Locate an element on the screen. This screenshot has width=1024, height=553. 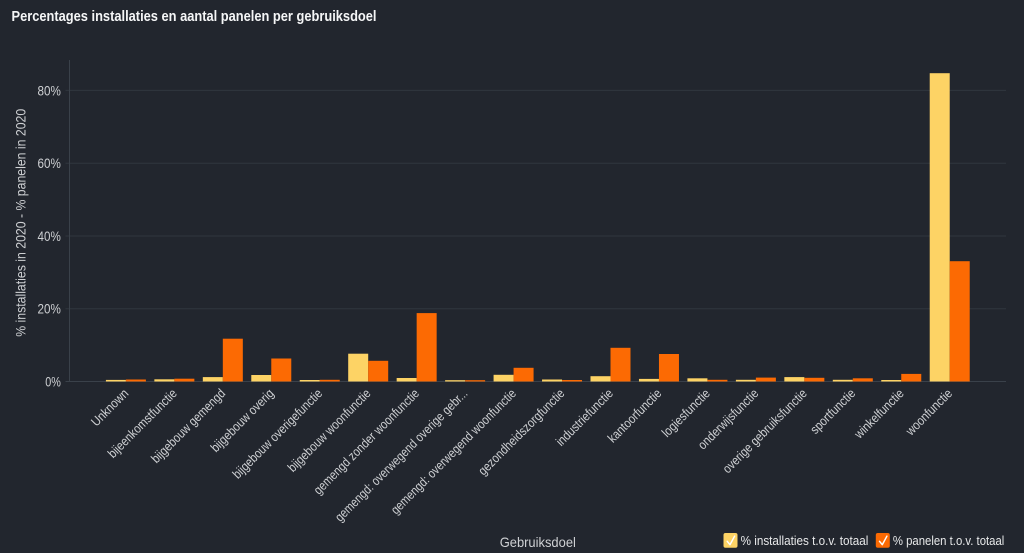
svg-text: 20% is located at coordinates (49, 309).